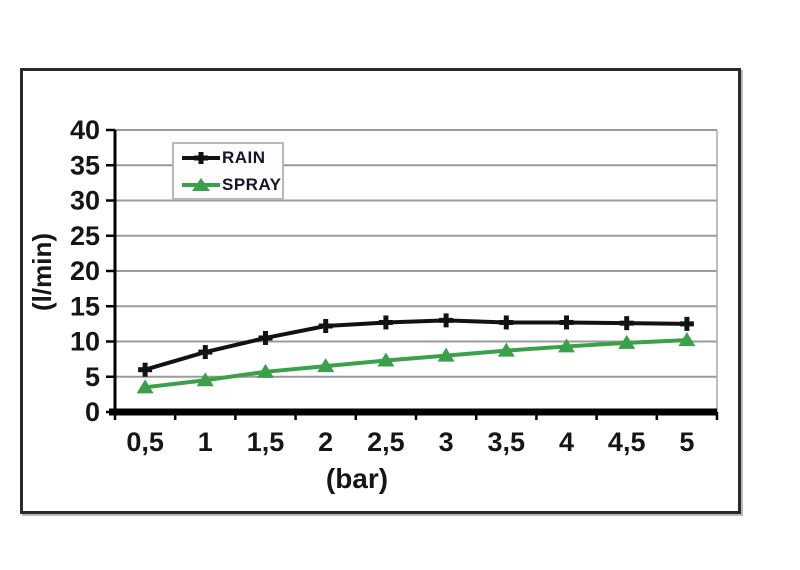  What do you see at coordinates (228, 171) in the screenshot?
I see `chart-legend: RAIN SPRAY` at bounding box center [228, 171].